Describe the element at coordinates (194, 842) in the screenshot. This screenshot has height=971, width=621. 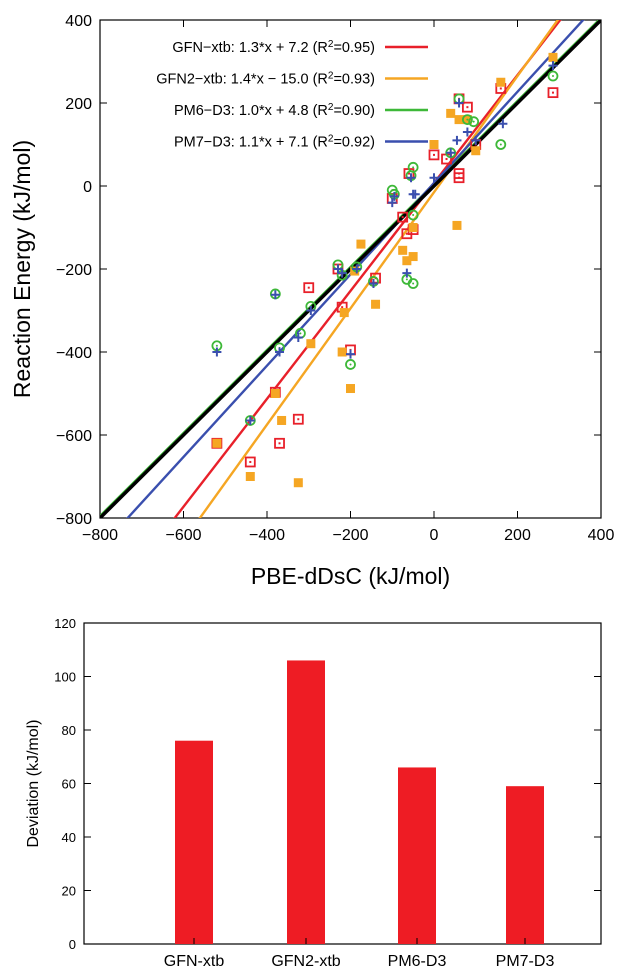
I see `bar-gfn-xtb` at that location.